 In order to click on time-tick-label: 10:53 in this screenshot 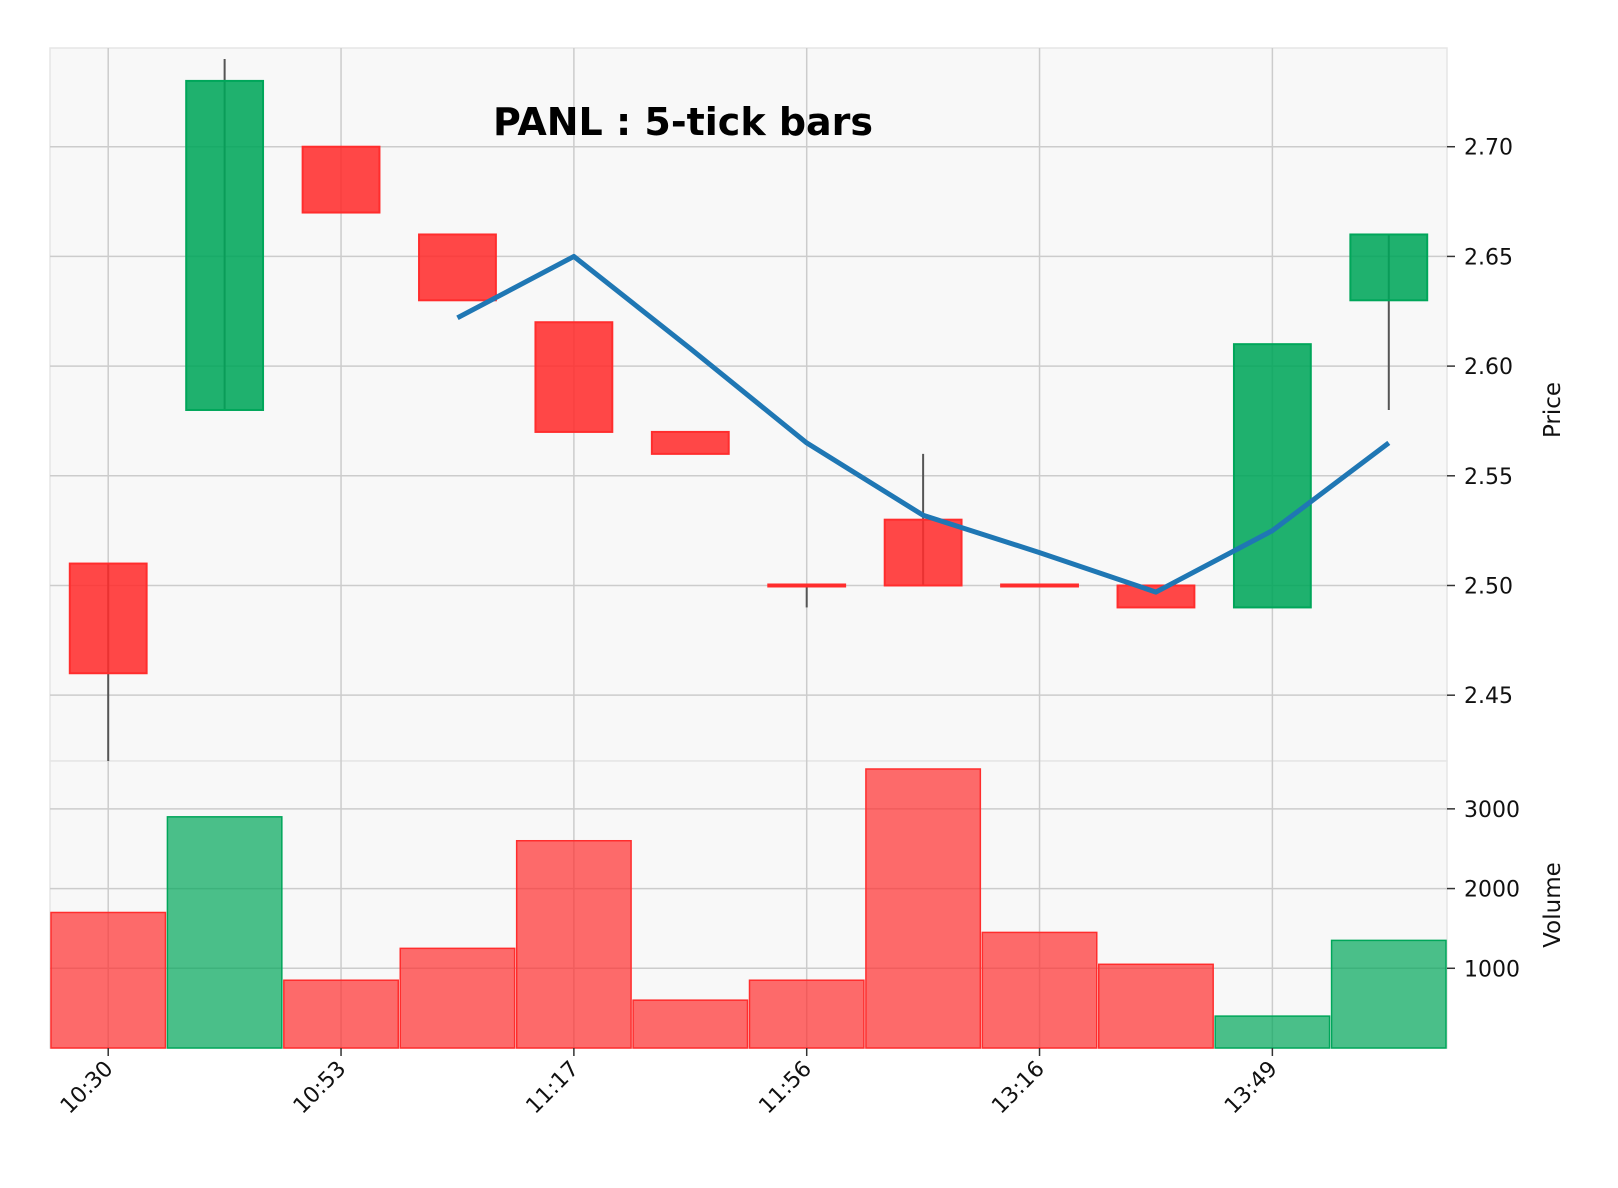, I will do `click(320, 1088)`.